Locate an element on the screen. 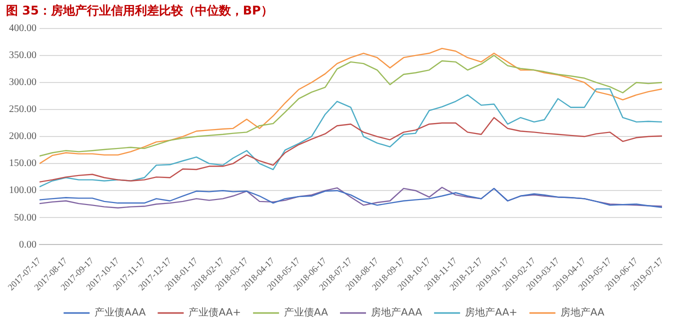  legend-label: 产业债AA is located at coordinates (306, 312).